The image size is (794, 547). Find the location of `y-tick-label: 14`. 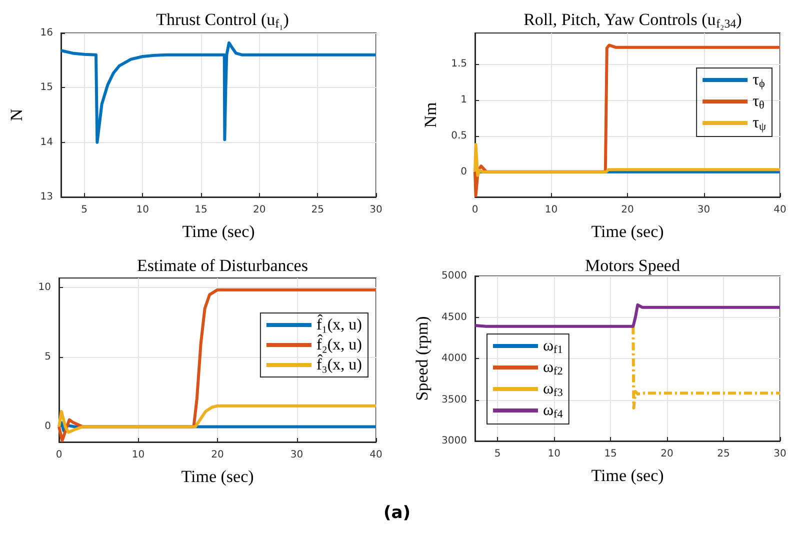

y-tick-label: 14 is located at coordinates (46, 142).